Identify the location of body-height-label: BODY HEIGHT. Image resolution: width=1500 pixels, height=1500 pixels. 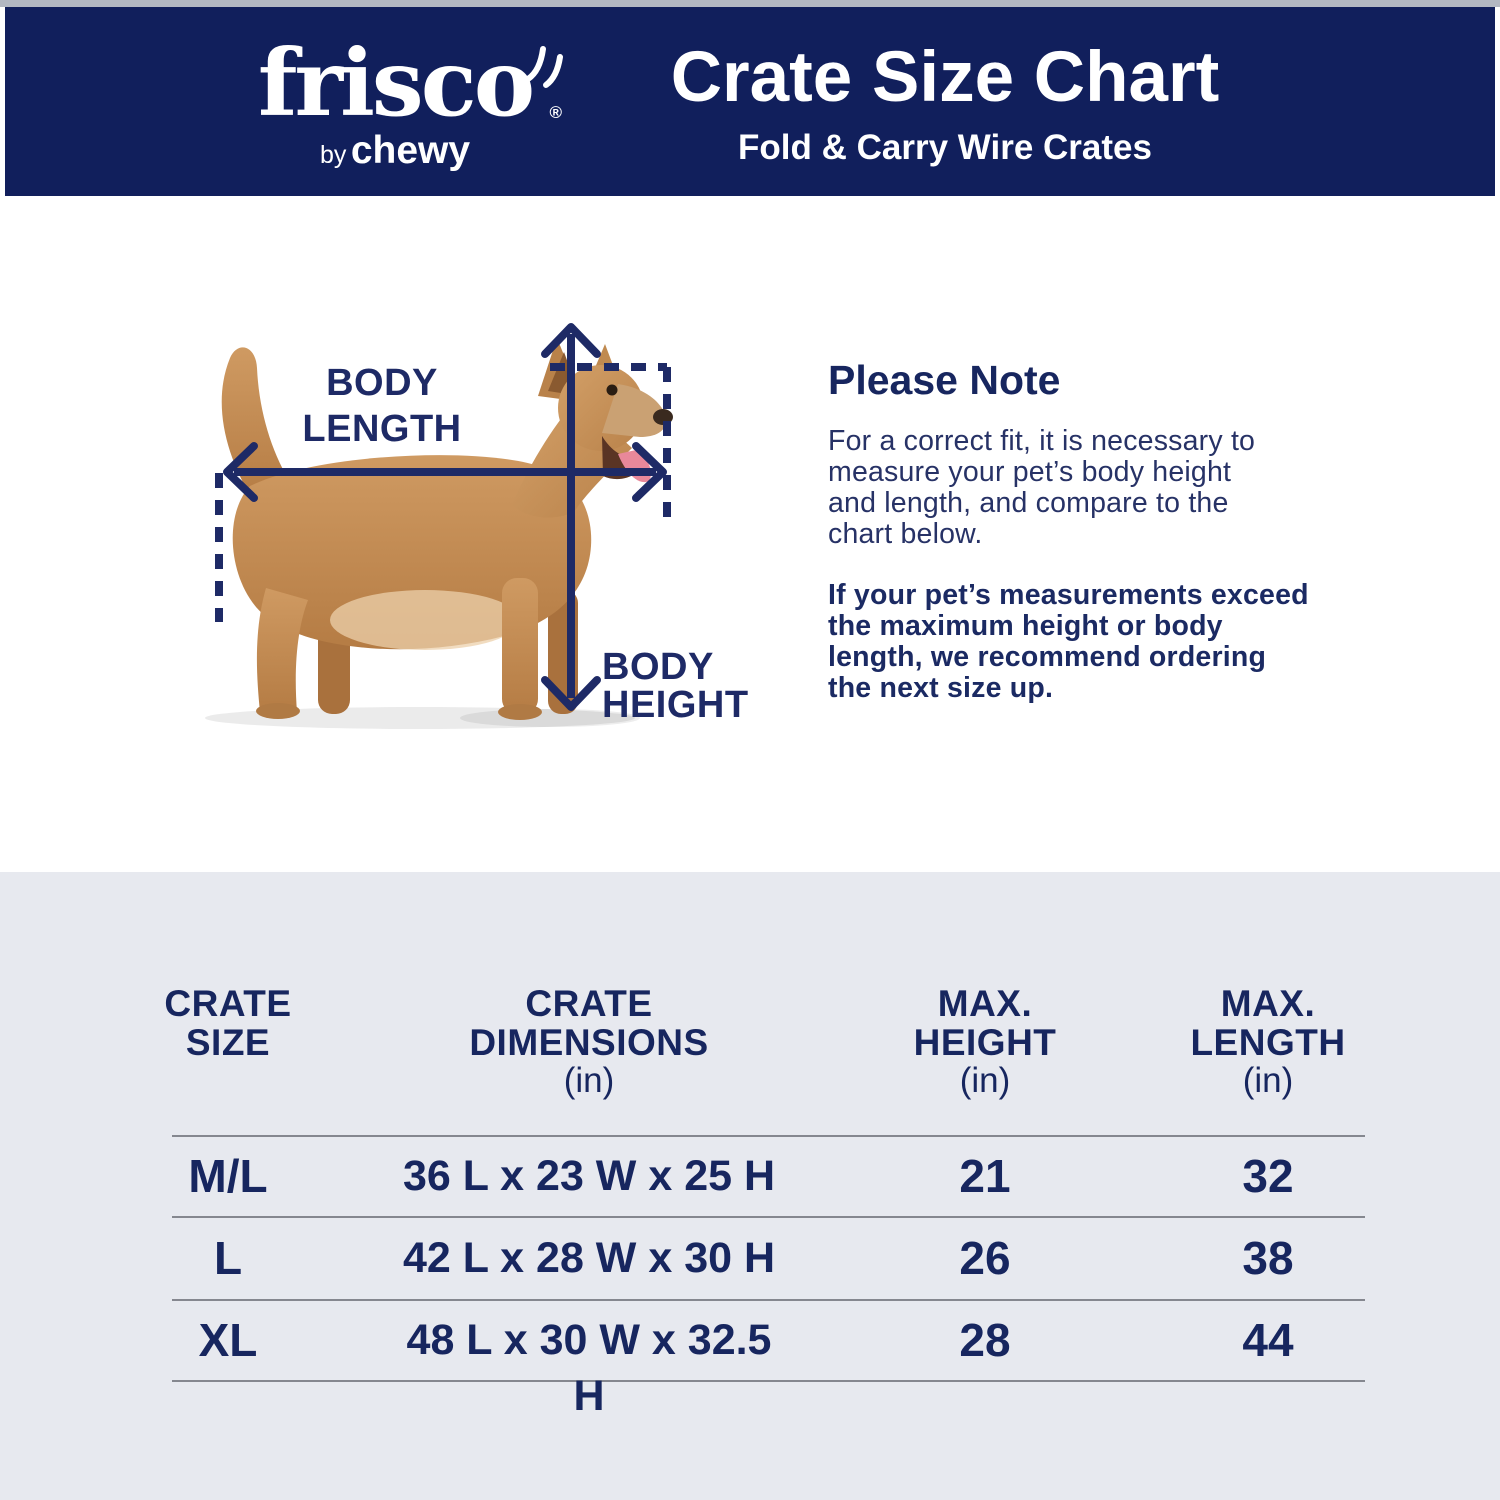
(752, 686).